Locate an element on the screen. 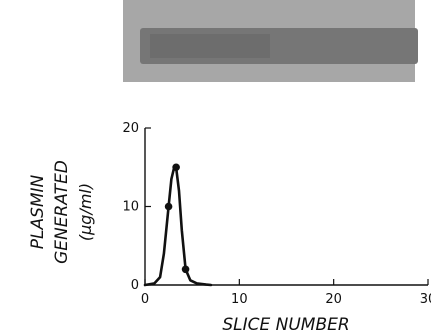 The height and width of the screenshot is (335, 431). x-tick-label-10: 10 is located at coordinates (239, 299).